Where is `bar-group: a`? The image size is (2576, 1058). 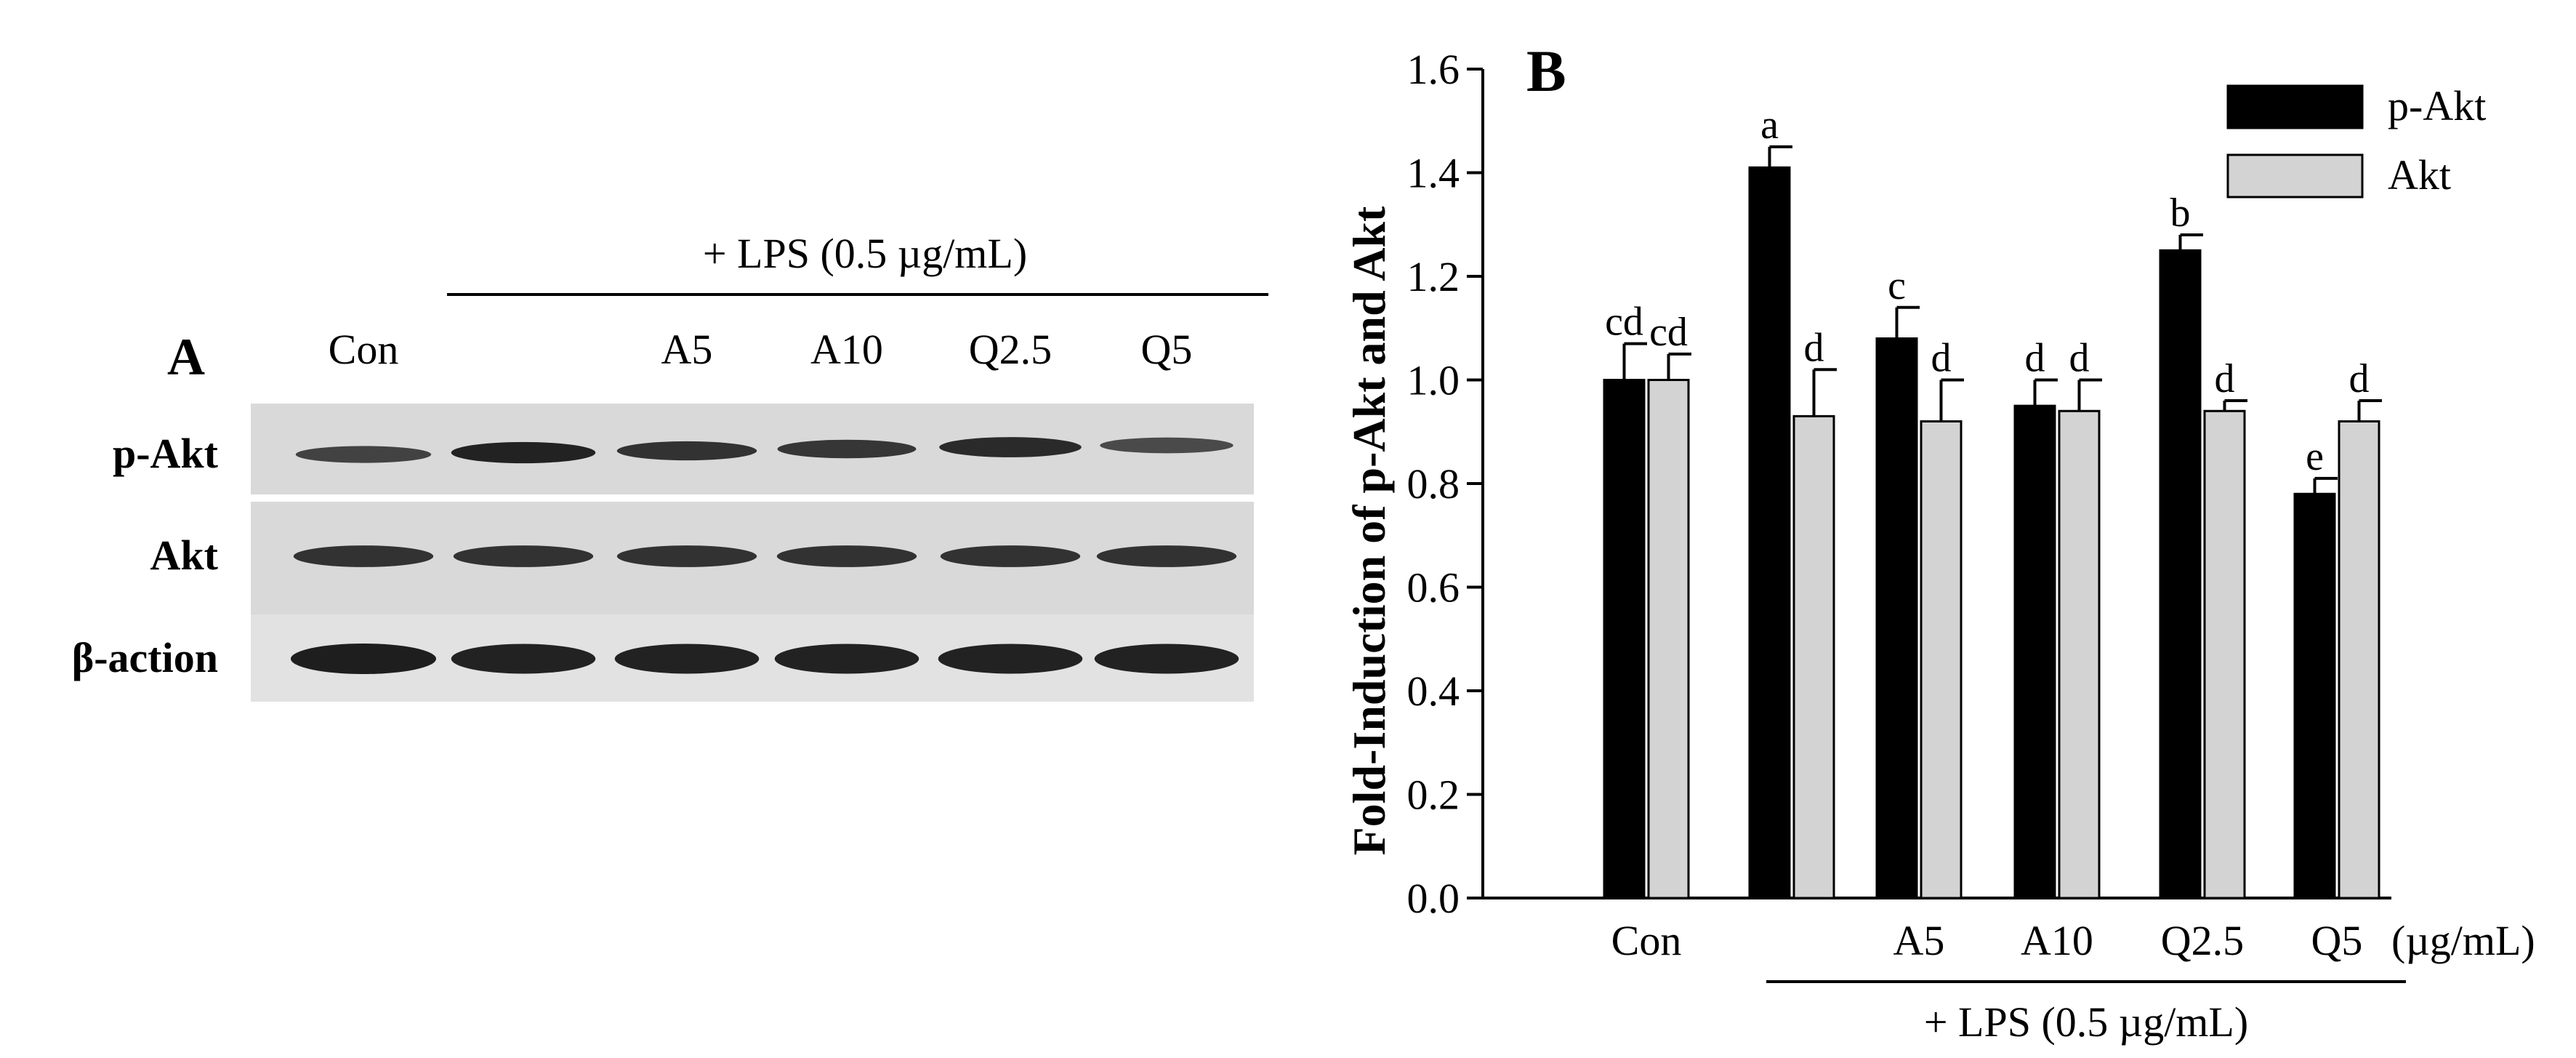
bar-group: a is located at coordinates (1770, 501).